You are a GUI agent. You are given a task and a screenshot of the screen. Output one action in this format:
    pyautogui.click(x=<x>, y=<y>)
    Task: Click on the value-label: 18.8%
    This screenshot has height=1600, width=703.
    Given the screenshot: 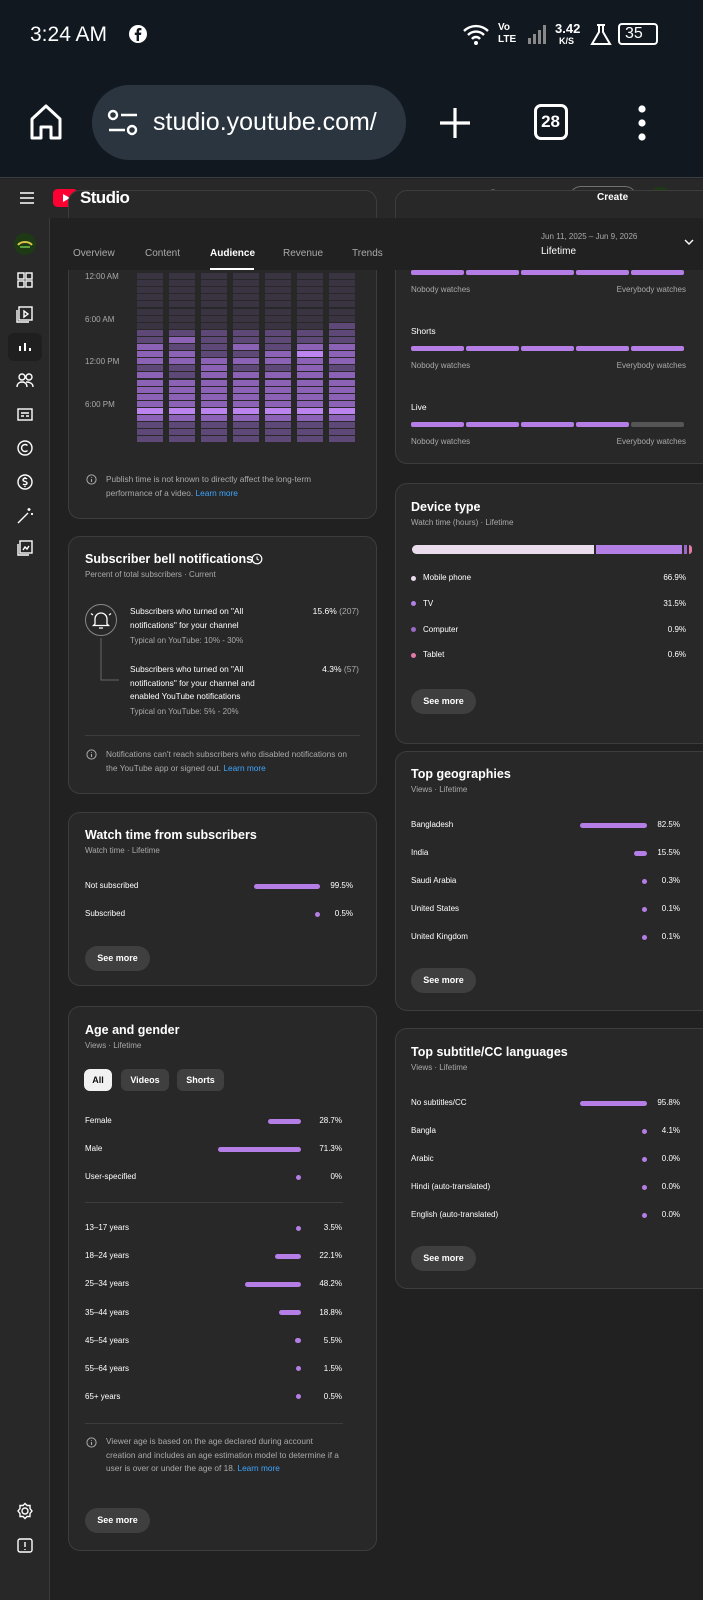 What is the action you would take?
    pyautogui.click(x=330, y=1312)
    